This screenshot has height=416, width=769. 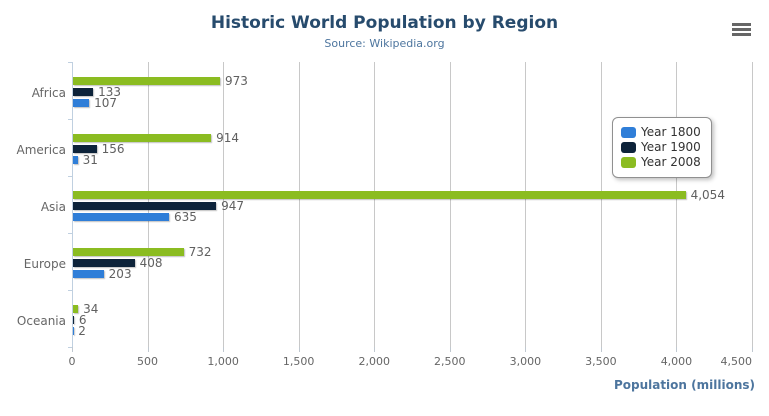 I want to click on bar-year-1800-europe, so click(x=88, y=274).